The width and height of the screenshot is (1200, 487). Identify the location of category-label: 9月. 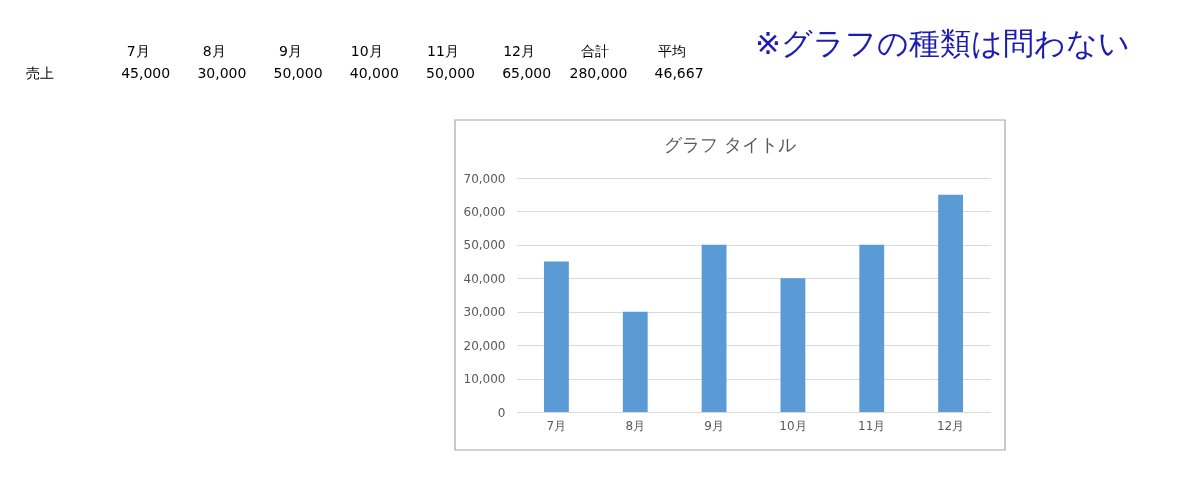
(290, 51).